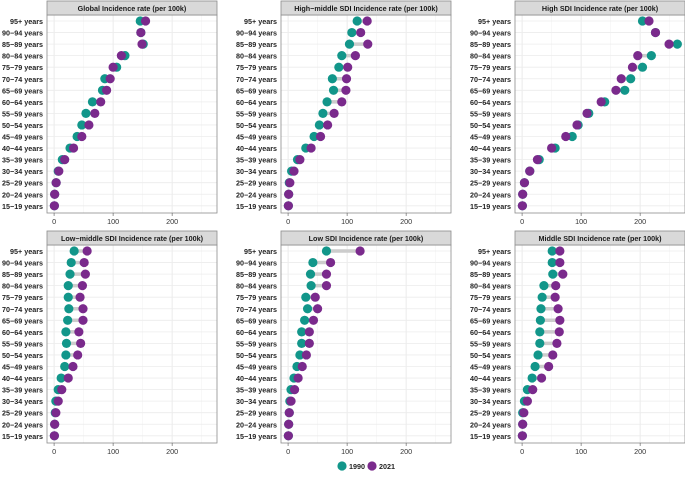 The width and height of the screenshot is (685, 482). I want to click on legend-swatch-1990, so click(342, 466).